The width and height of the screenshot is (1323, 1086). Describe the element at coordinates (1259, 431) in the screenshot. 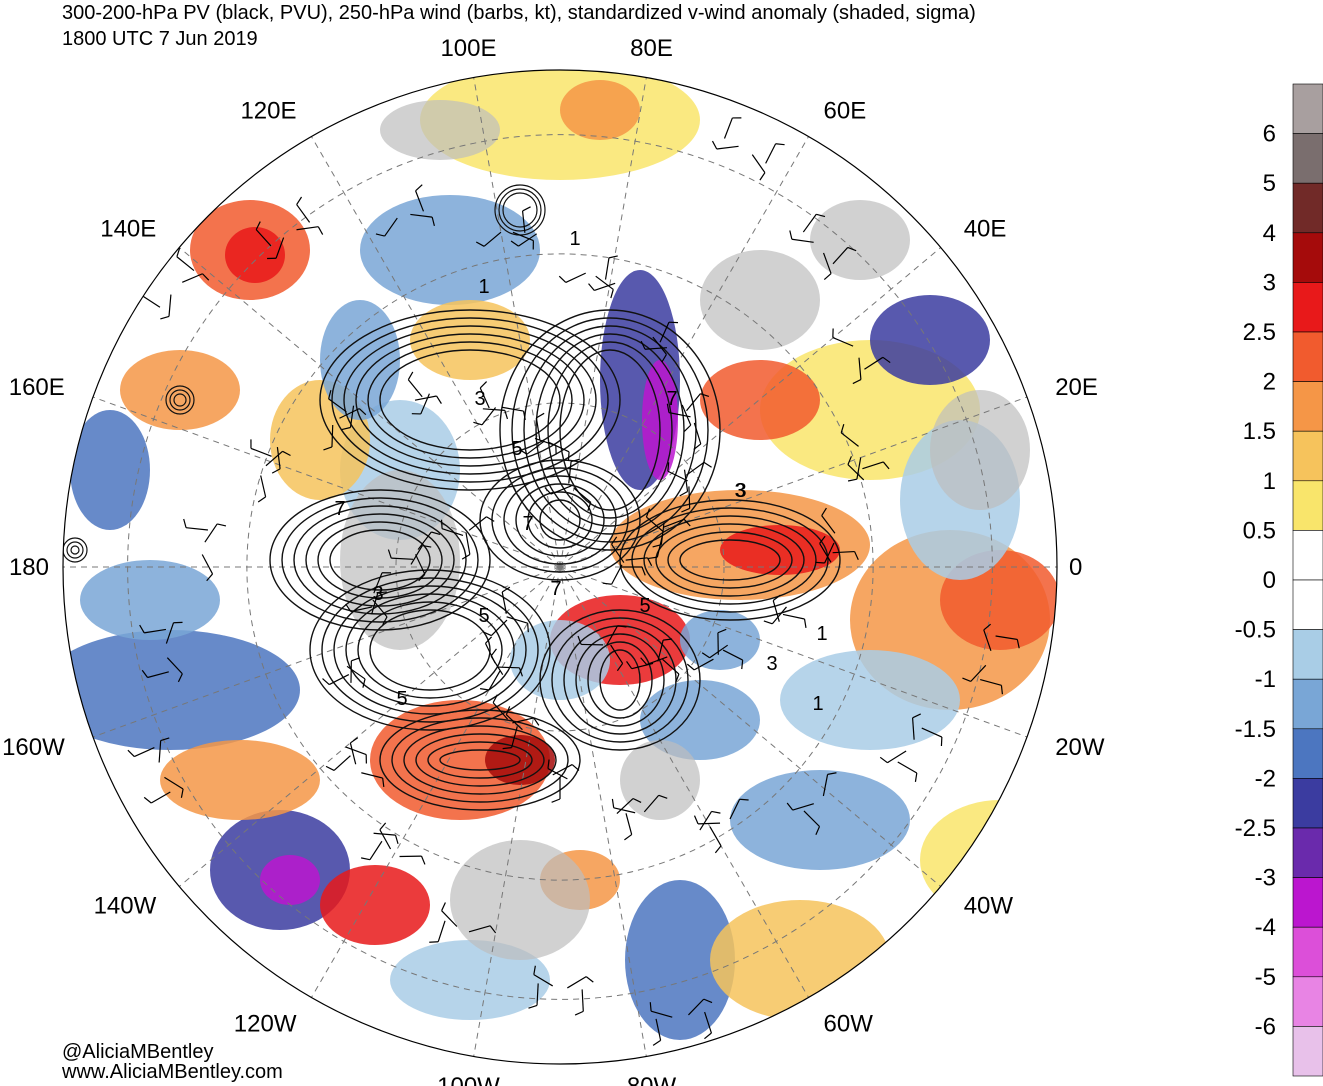

I see `colorbar-label: 1.5` at that location.